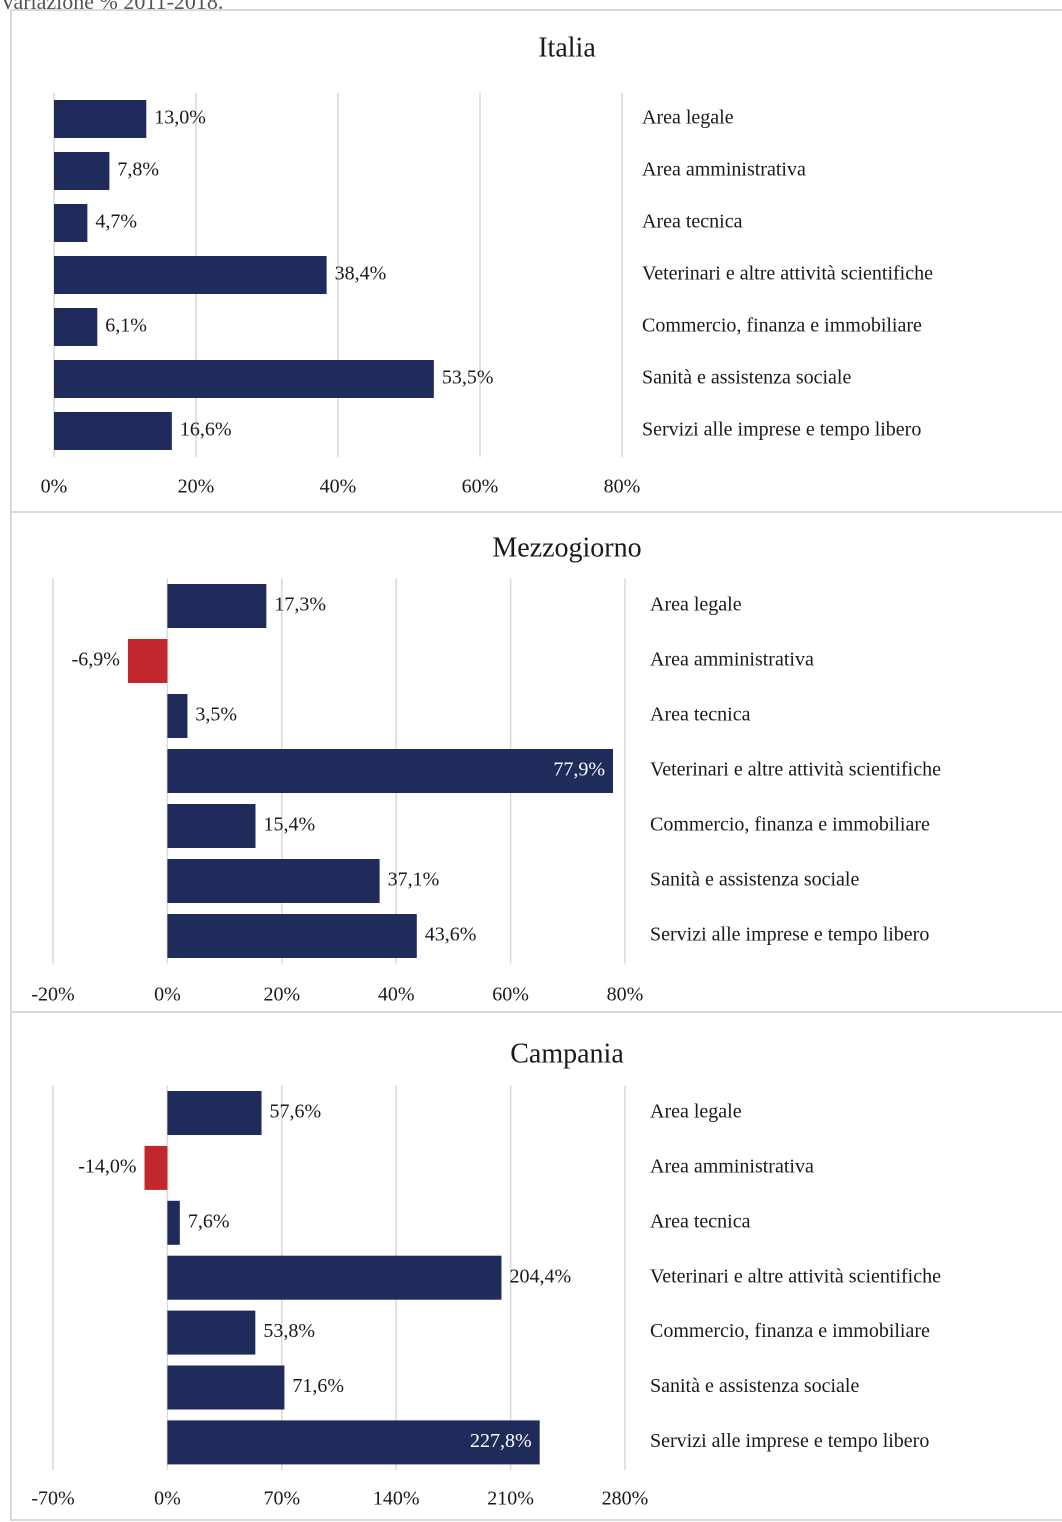 Image resolution: width=1062 pixels, height=1522 pixels. Describe the element at coordinates (625, 1499) in the screenshot. I see `x-tick-label: 280%` at that location.